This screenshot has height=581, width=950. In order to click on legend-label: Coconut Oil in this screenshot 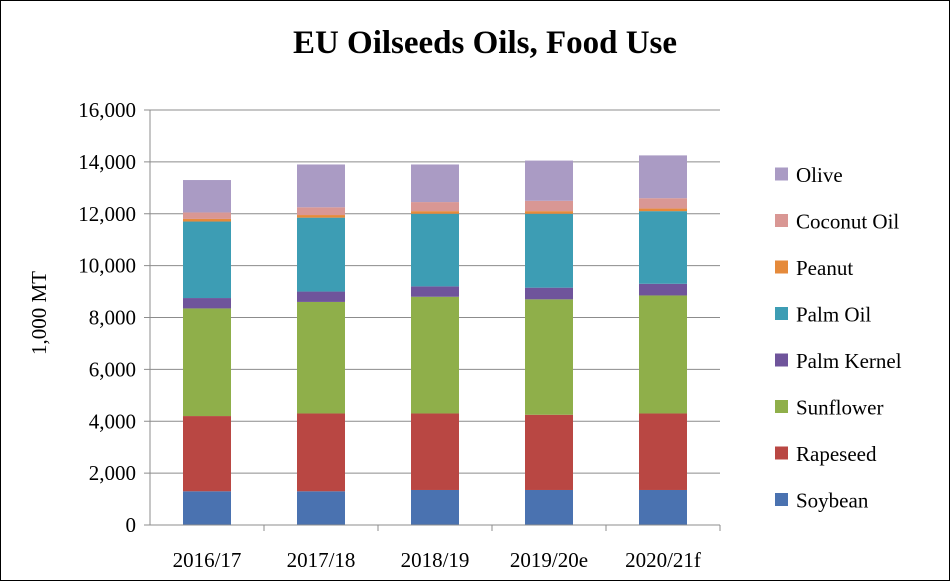, I will do `click(847, 222)`.